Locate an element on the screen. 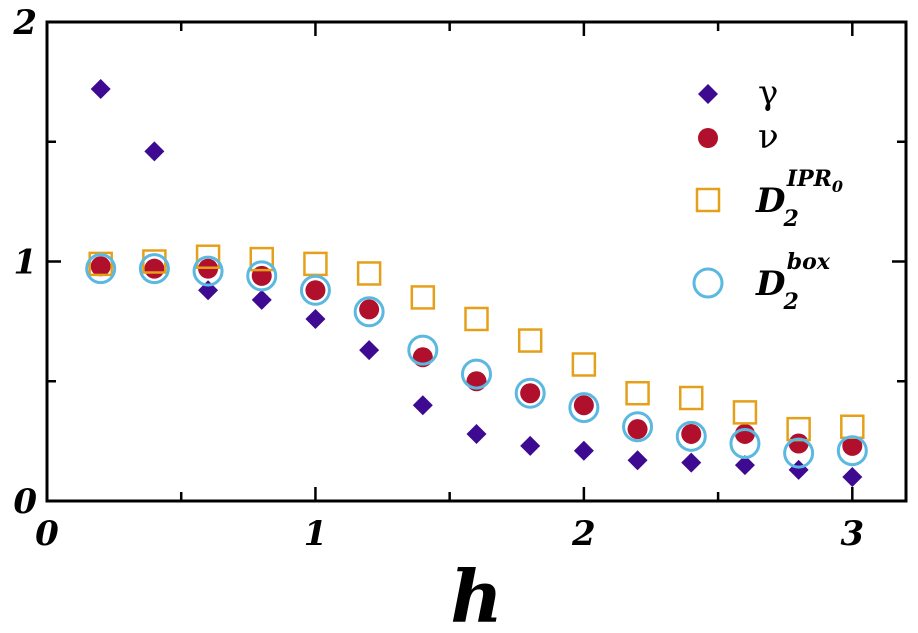 This screenshot has width=918, height=633. x-tick-label: 1 is located at coordinates (316, 534).